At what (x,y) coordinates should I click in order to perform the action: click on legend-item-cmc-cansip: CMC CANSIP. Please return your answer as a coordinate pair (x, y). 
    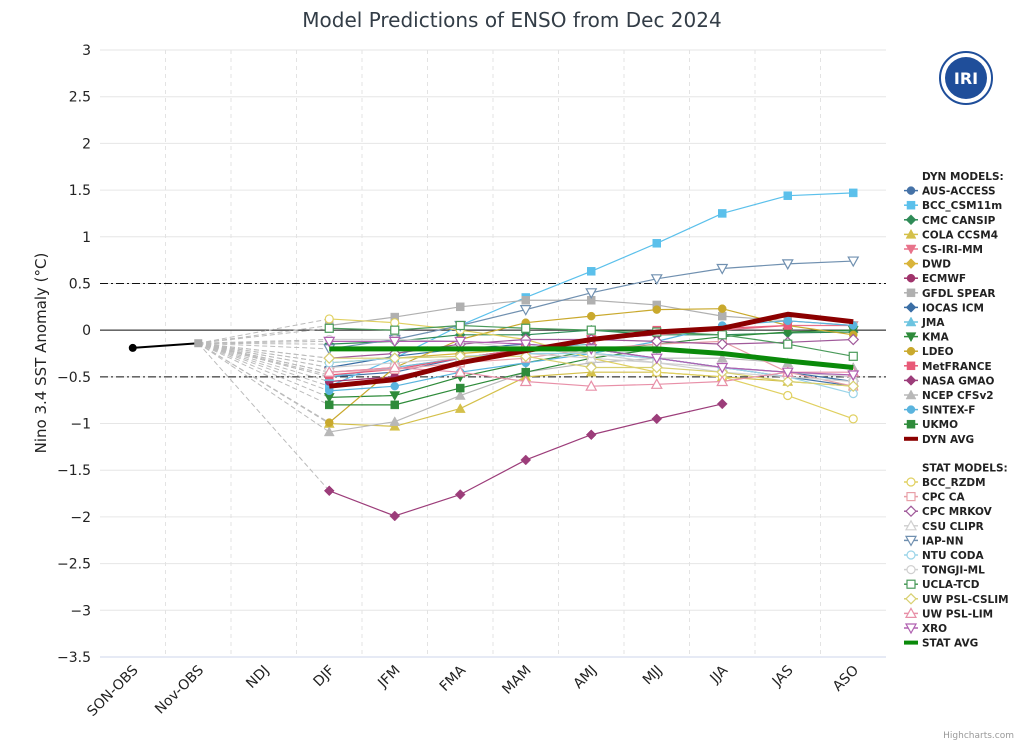
    Looking at the image, I should click on (950, 220).